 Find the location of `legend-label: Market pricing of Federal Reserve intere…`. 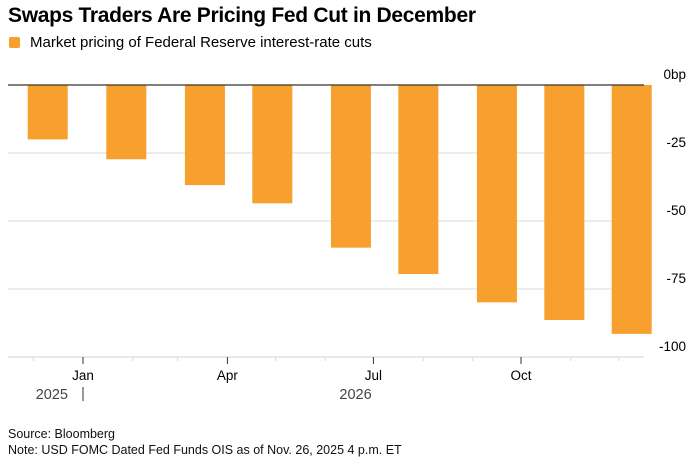

legend-label: Market pricing of Federal Reserve intere… is located at coordinates (201, 42).